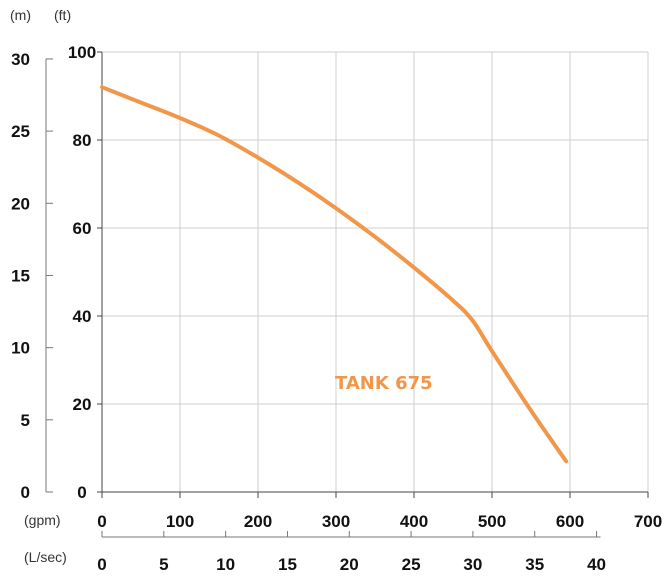 Image resolution: width=671 pixels, height=577 pixels. Describe the element at coordinates (20, 15) in the screenshot. I see `unit-label-m: (m)` at that location.